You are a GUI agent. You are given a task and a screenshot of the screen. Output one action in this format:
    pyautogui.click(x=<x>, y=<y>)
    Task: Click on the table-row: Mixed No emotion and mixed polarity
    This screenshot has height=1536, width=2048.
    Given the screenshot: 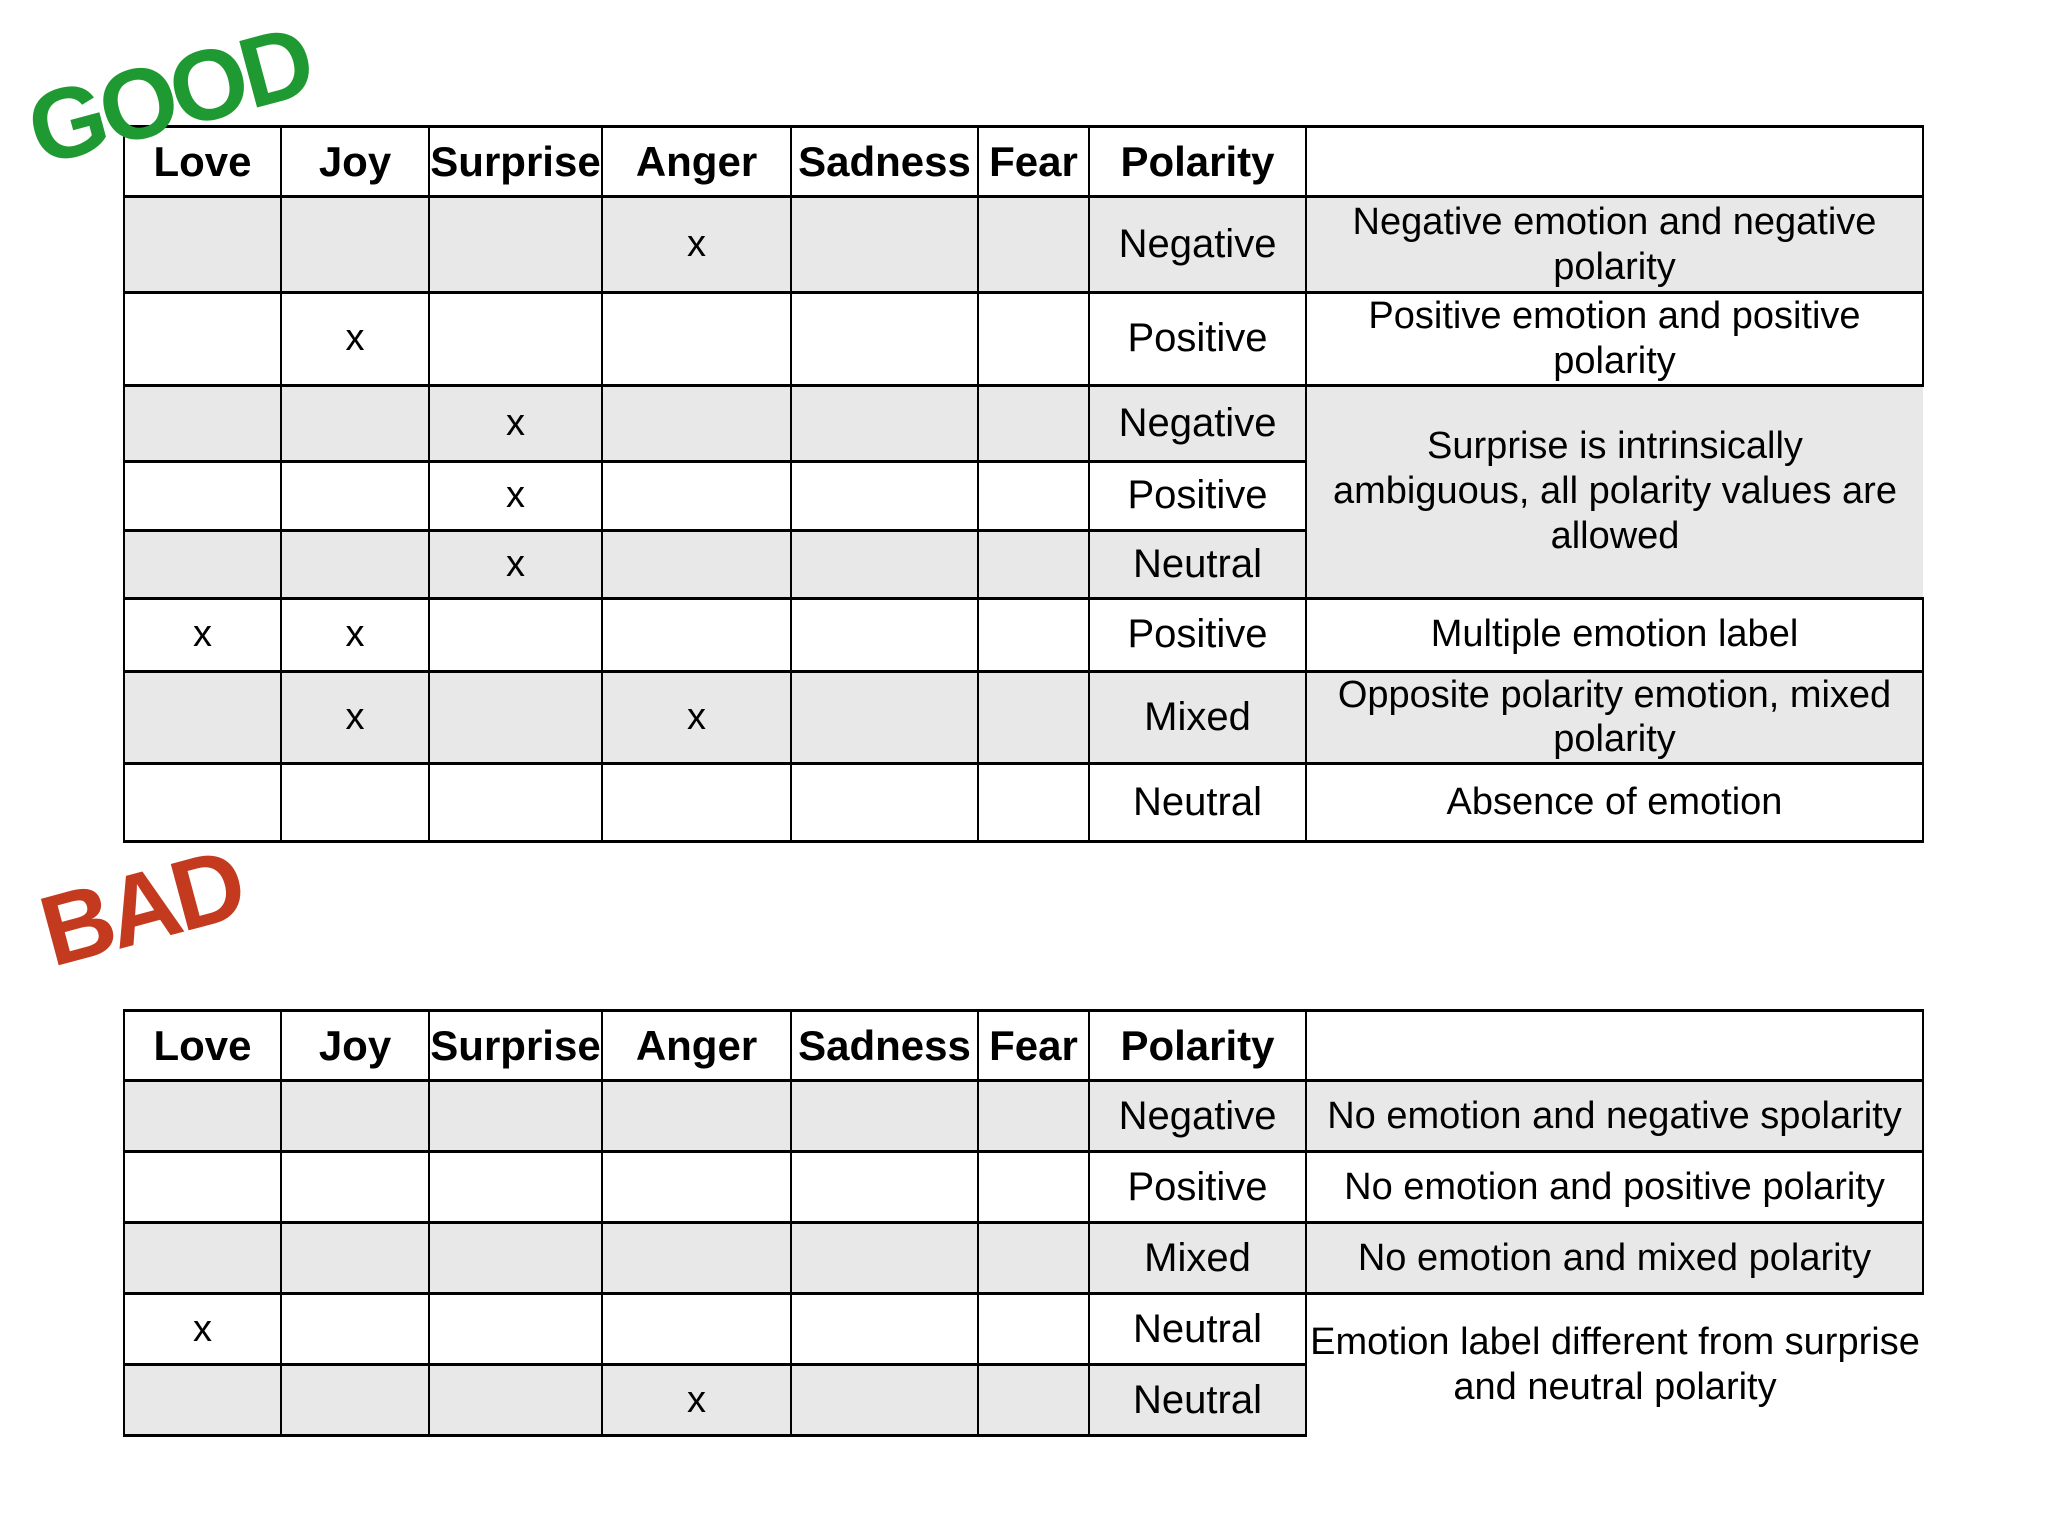 What is the action you would take?
    pyautogui.click(x=1023, y=1258)
    